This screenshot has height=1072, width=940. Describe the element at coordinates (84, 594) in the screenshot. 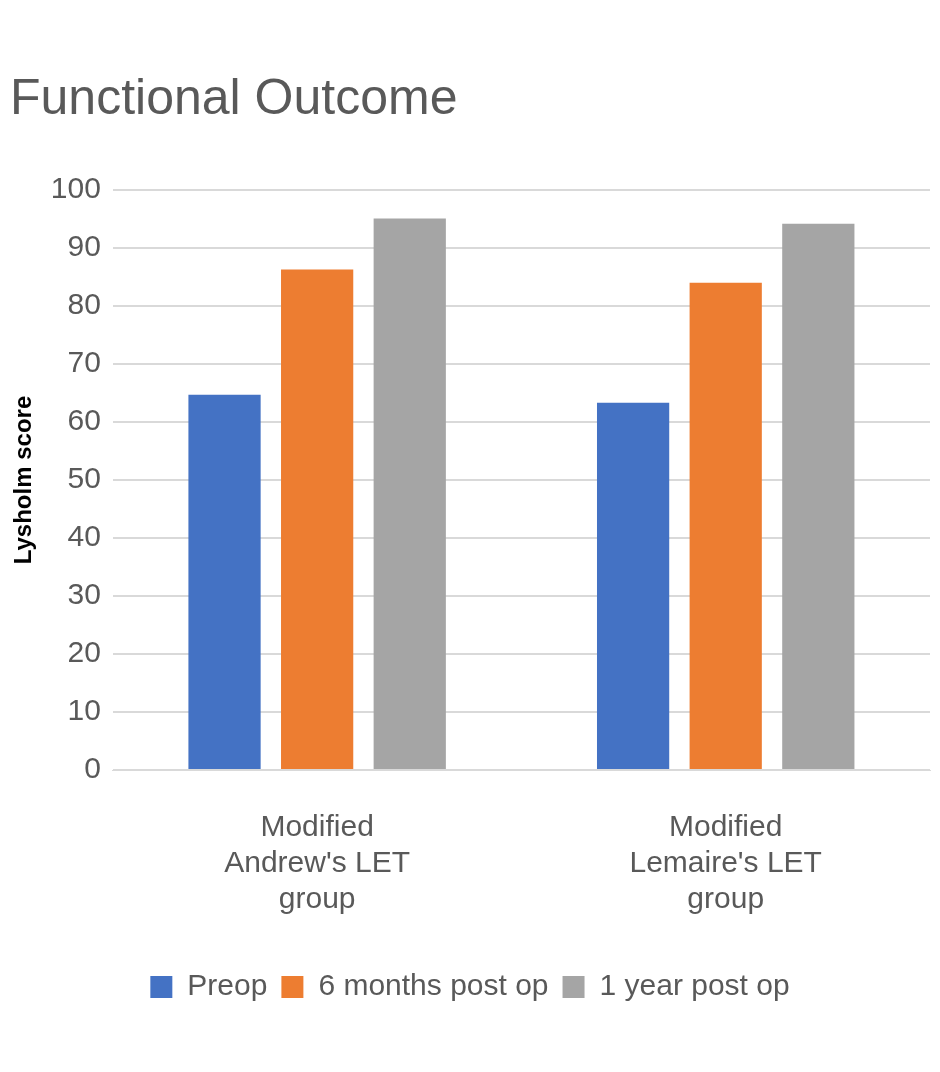

I see `y-tick-label: 30` at that location.